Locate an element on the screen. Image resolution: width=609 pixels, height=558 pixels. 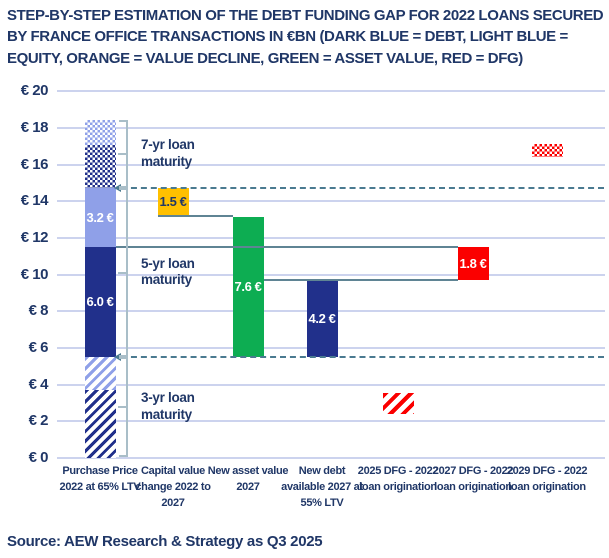
x-axis-category-label: New debt available 2027 at 55% LTV is located at coordinates (322, 487).